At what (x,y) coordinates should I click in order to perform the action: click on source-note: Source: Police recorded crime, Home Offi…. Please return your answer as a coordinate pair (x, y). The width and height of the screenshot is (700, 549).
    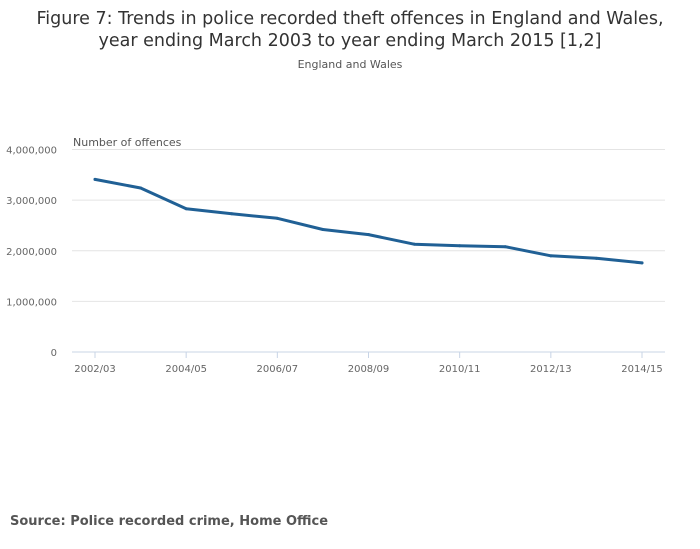
    Looking at the image, I should click on (169, 521).